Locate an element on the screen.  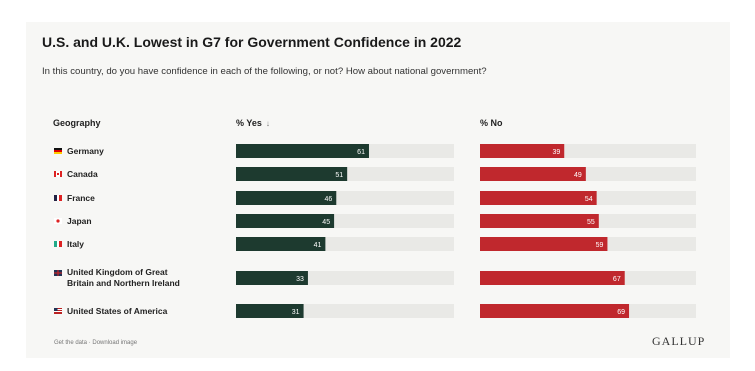
no-value-label: 55 is located at coordinates (591, 222).